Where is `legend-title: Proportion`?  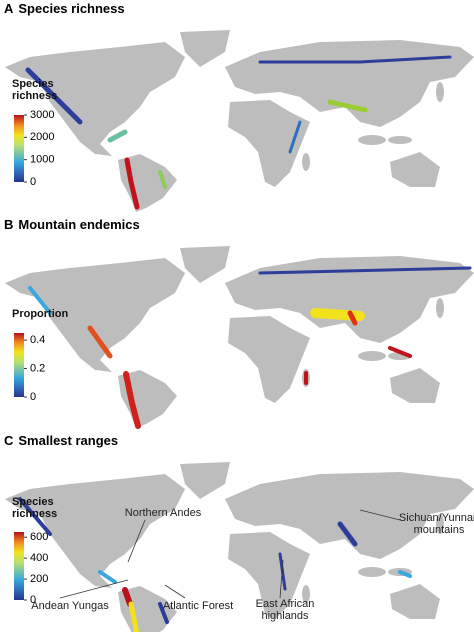
legend-title: Proportion is located at coordinates (40, 314).